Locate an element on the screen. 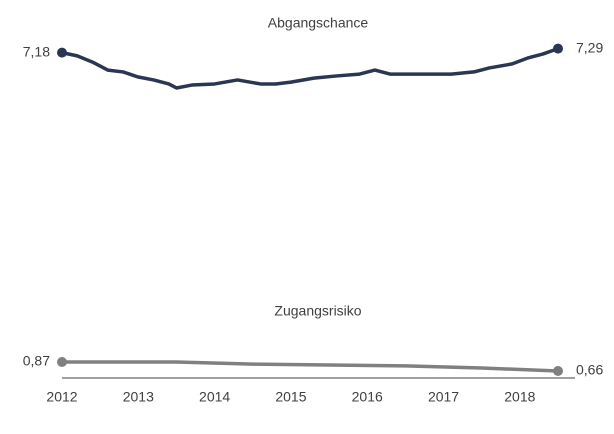 The image size is (614, 434). value-label: 0,66 is located at coordinates (589, 370).